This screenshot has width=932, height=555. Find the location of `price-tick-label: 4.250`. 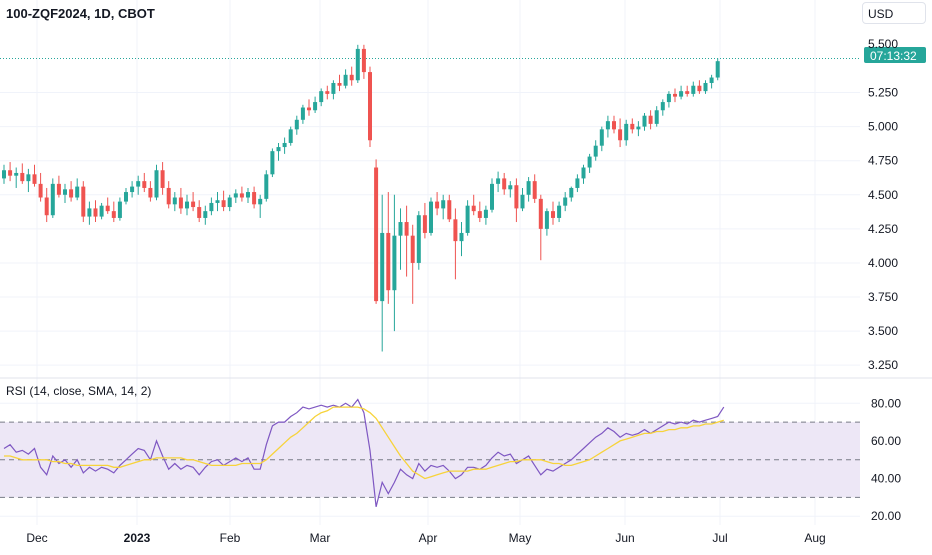

price-tick-label: 4.250 is located at coordinates (883, 229).